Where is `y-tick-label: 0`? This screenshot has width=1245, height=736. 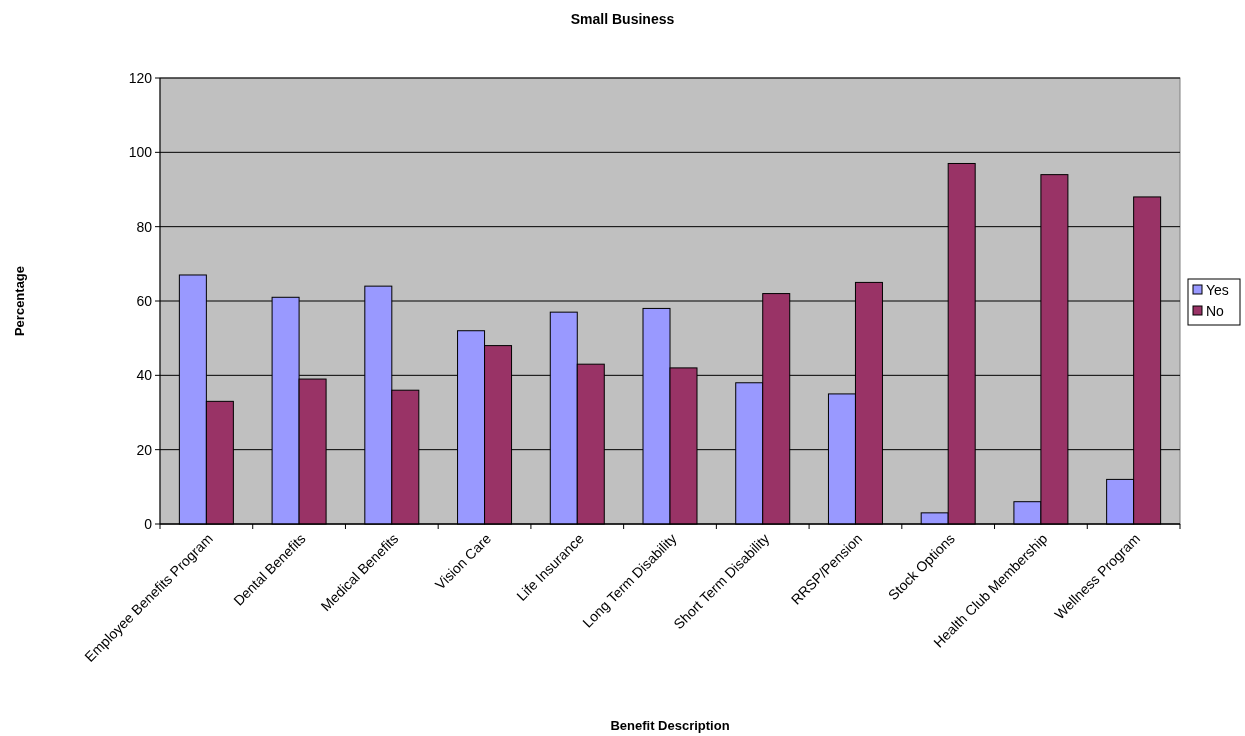
y-tick-label: 0 is located at coordinates (148, 523).